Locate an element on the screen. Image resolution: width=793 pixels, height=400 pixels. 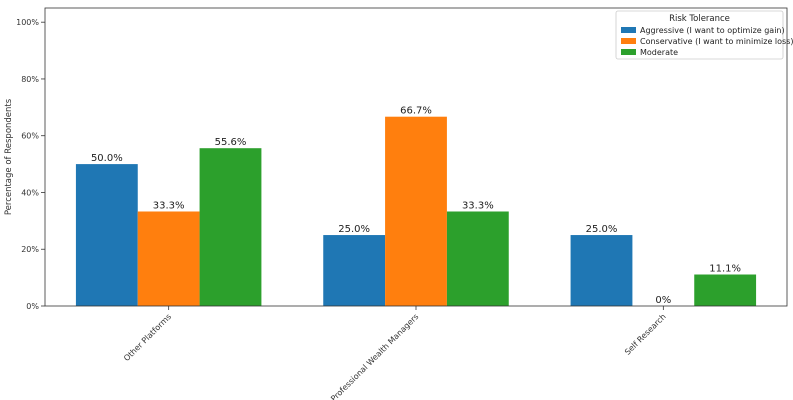
legend-entry-0: Aggressive (I want to optimize gain) is located at coordinates (712, 30).